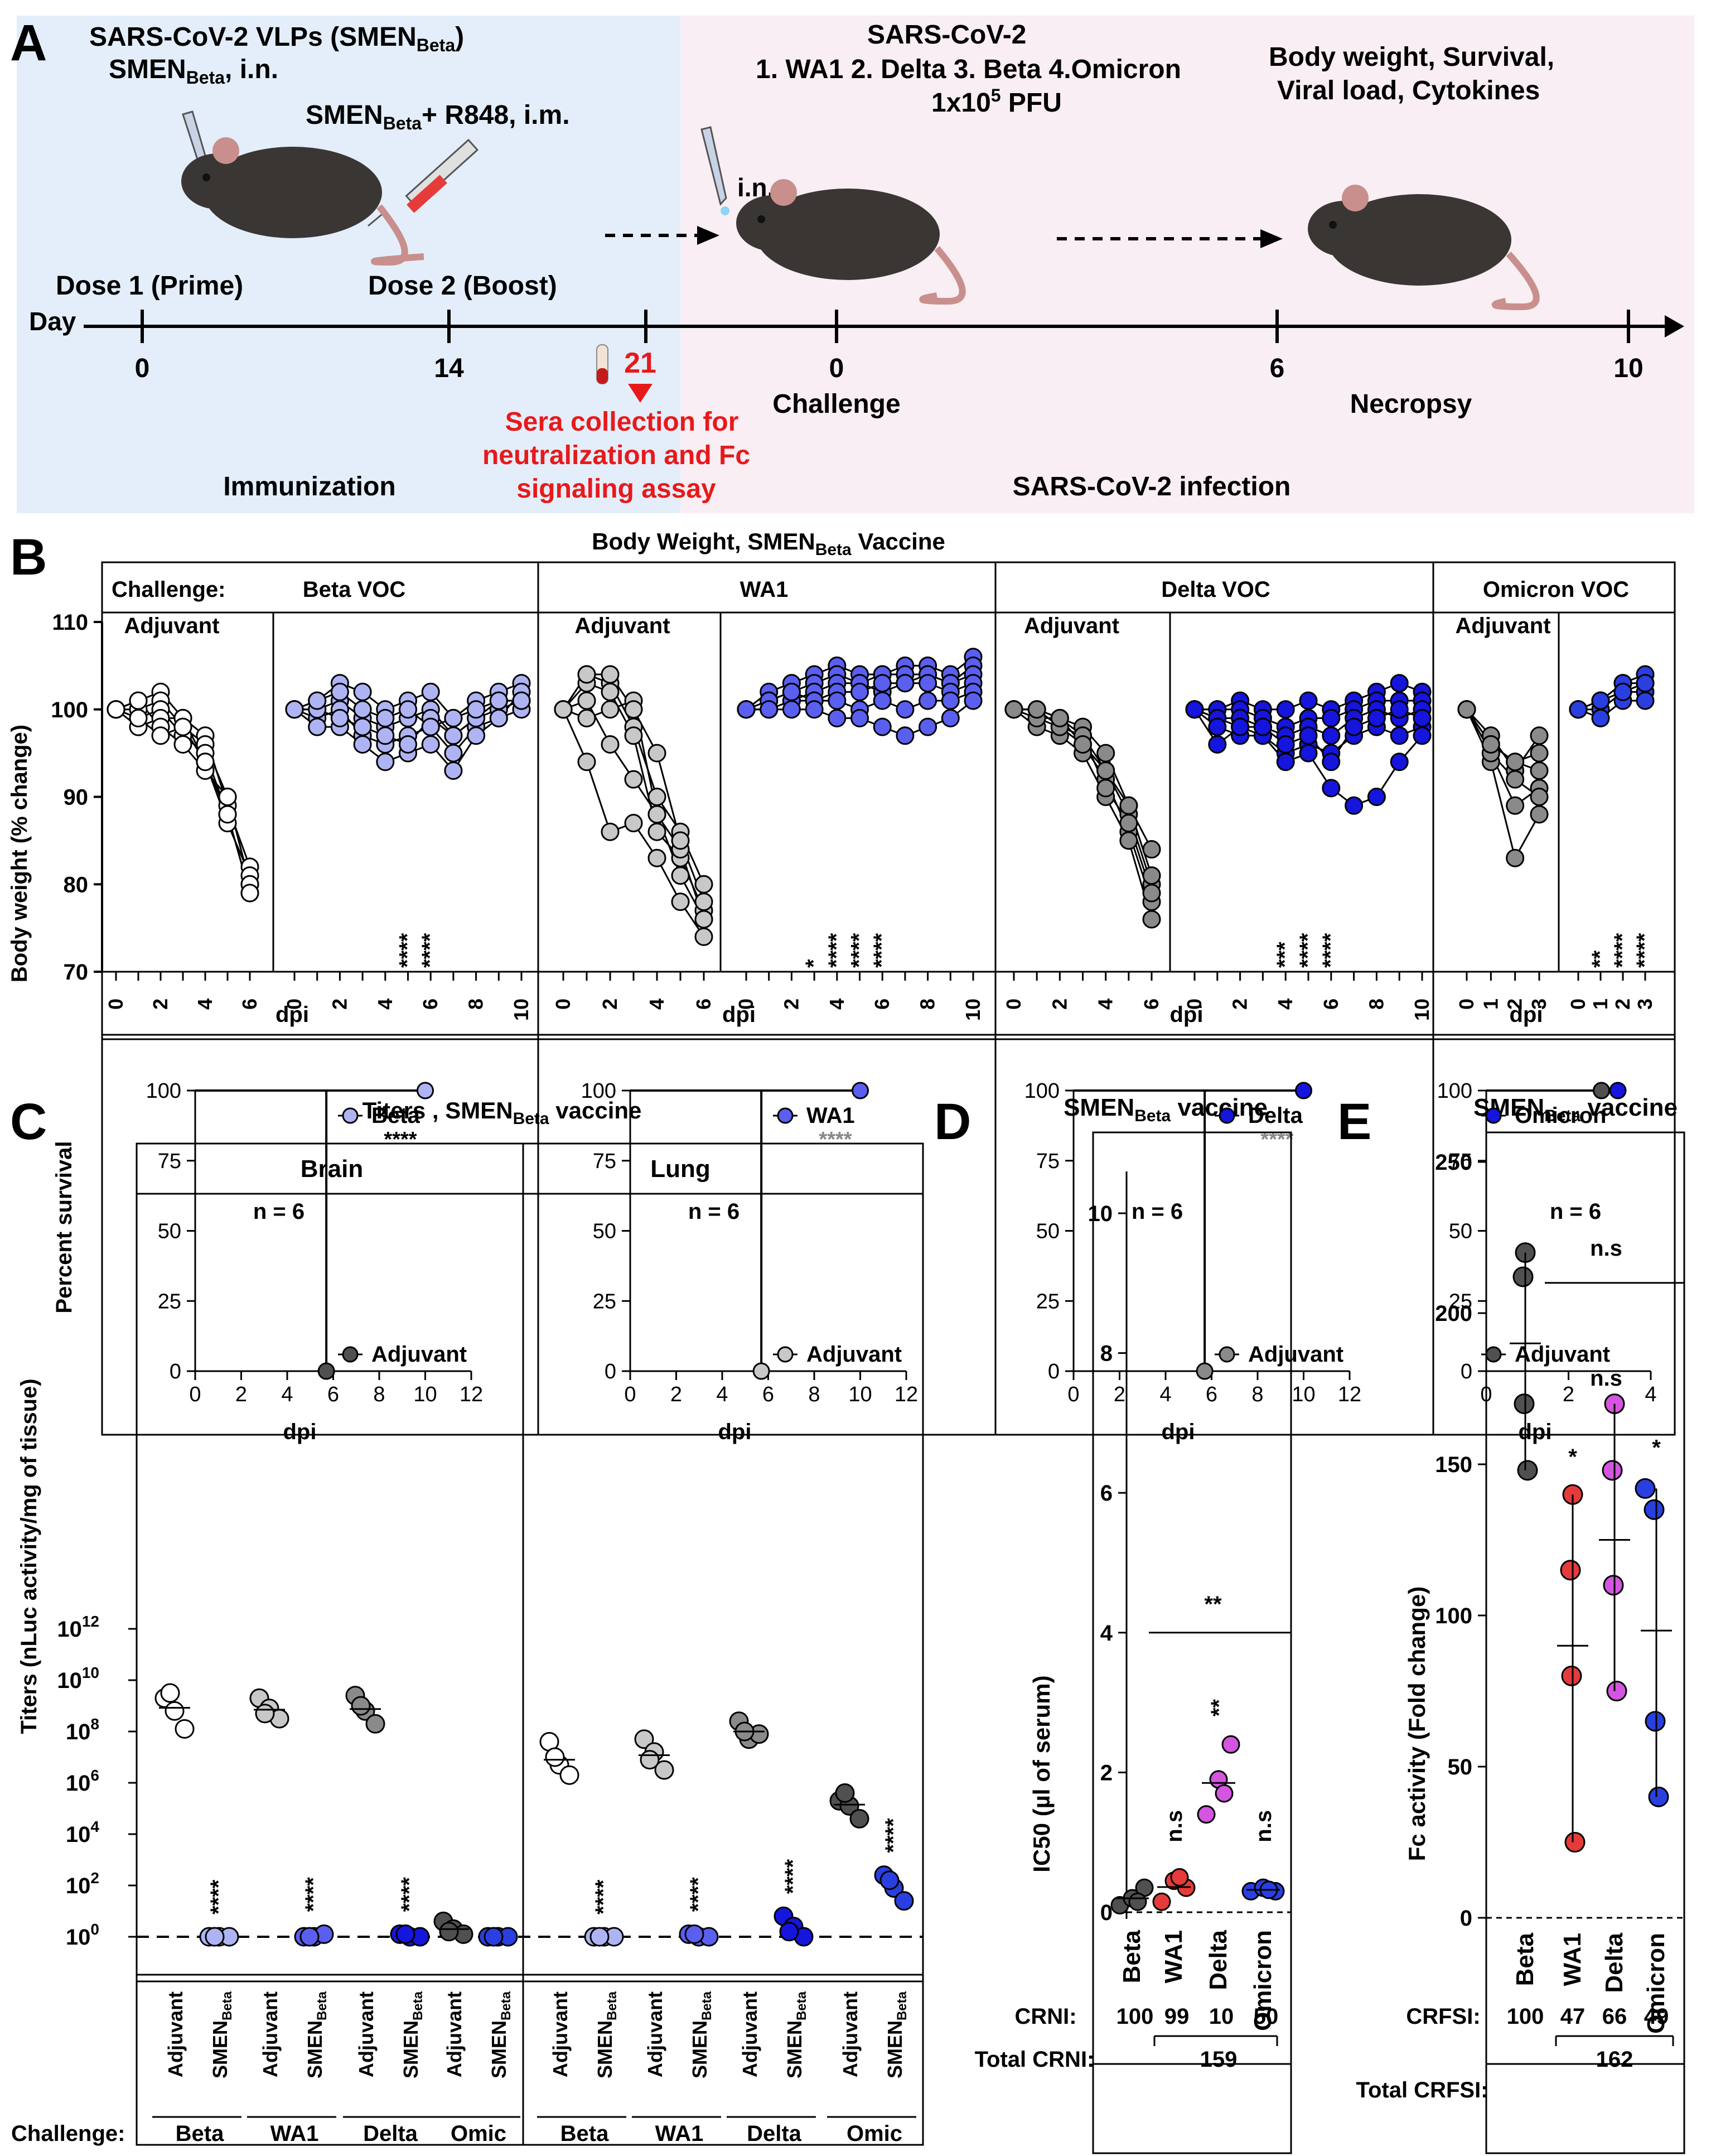 This screenshot has height=2156, width=1711. Describe the element at coordinates (581, 1938) in the screenshot. I see `titer-group-4: **** Adjuvant SMENBeta Beta` at that location.